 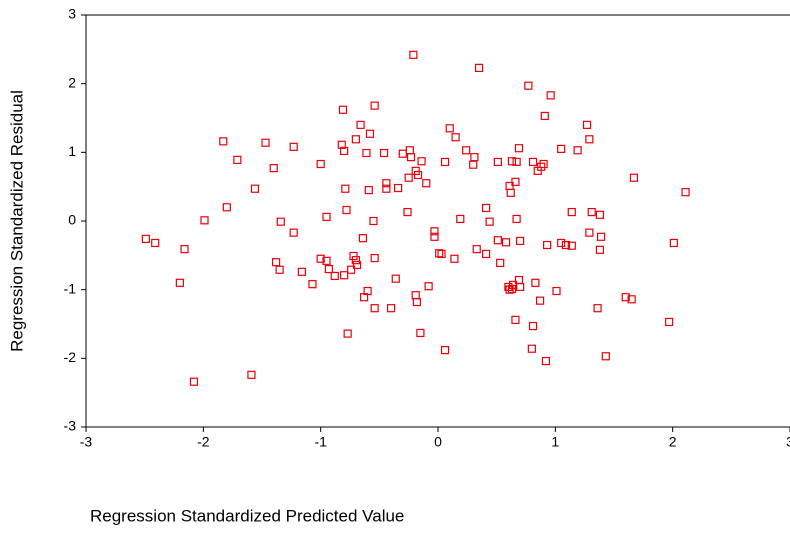 What do you see at coordinates (673, 442) in the screenshot?
I see `x-tick-label: 2` at bounding box center [673, 442].